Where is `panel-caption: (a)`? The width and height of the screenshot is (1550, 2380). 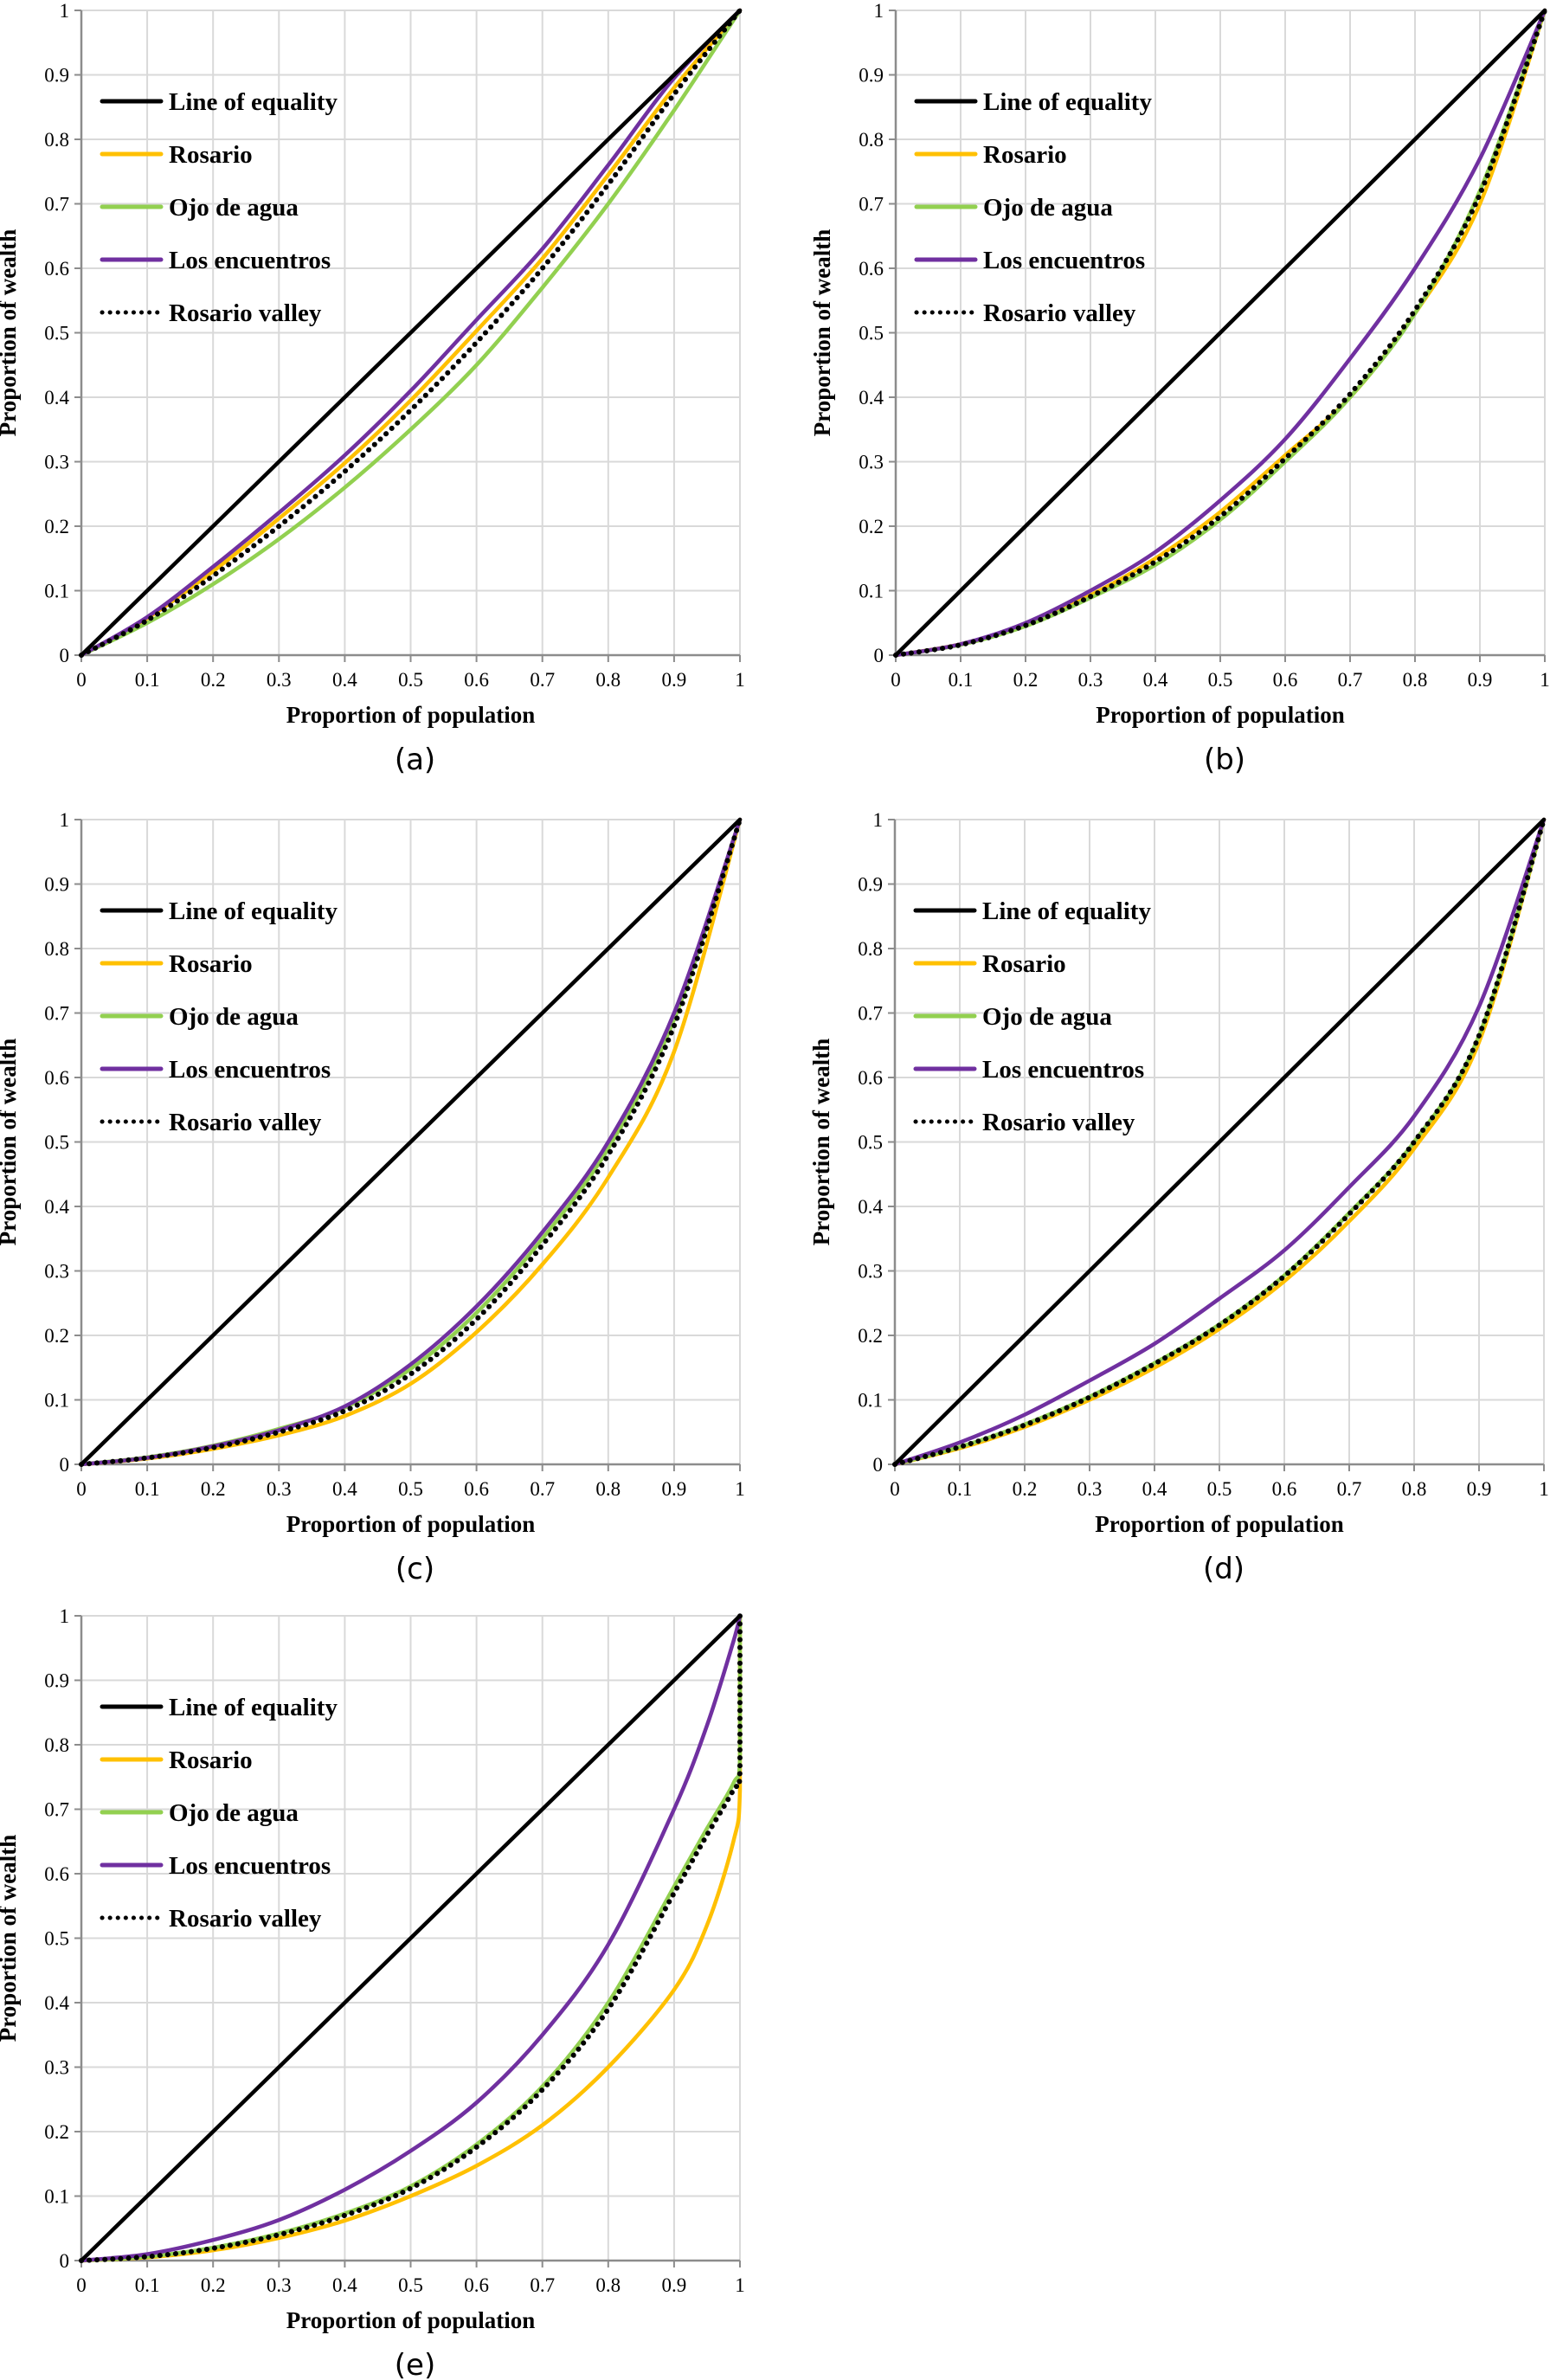 panel-caption: (a) is located at coordinates (415, 760).